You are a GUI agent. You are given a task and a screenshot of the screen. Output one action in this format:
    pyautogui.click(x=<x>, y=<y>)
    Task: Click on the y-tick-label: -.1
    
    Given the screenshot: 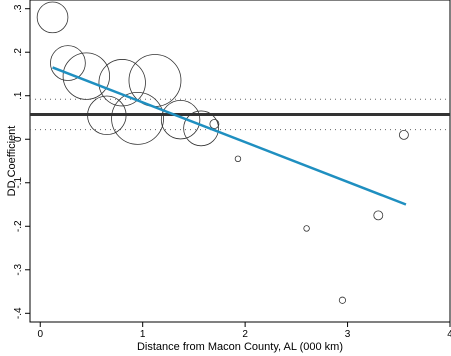 What is the action you would take?
    pyautogui.click(x=18, y=182)
    